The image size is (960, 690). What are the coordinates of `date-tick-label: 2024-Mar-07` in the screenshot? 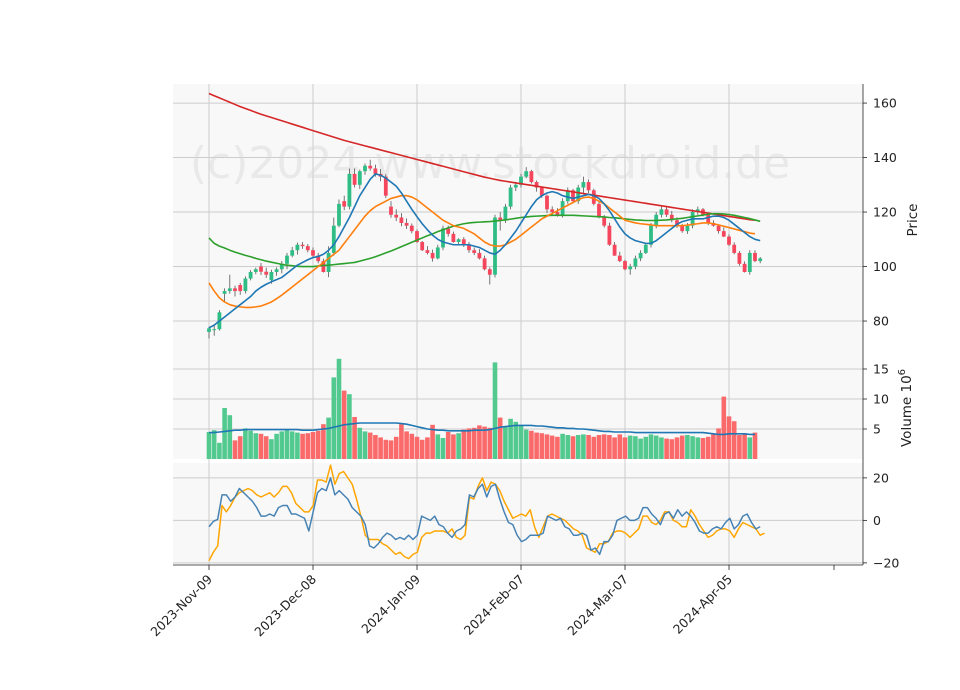 It's located at (597, 605).